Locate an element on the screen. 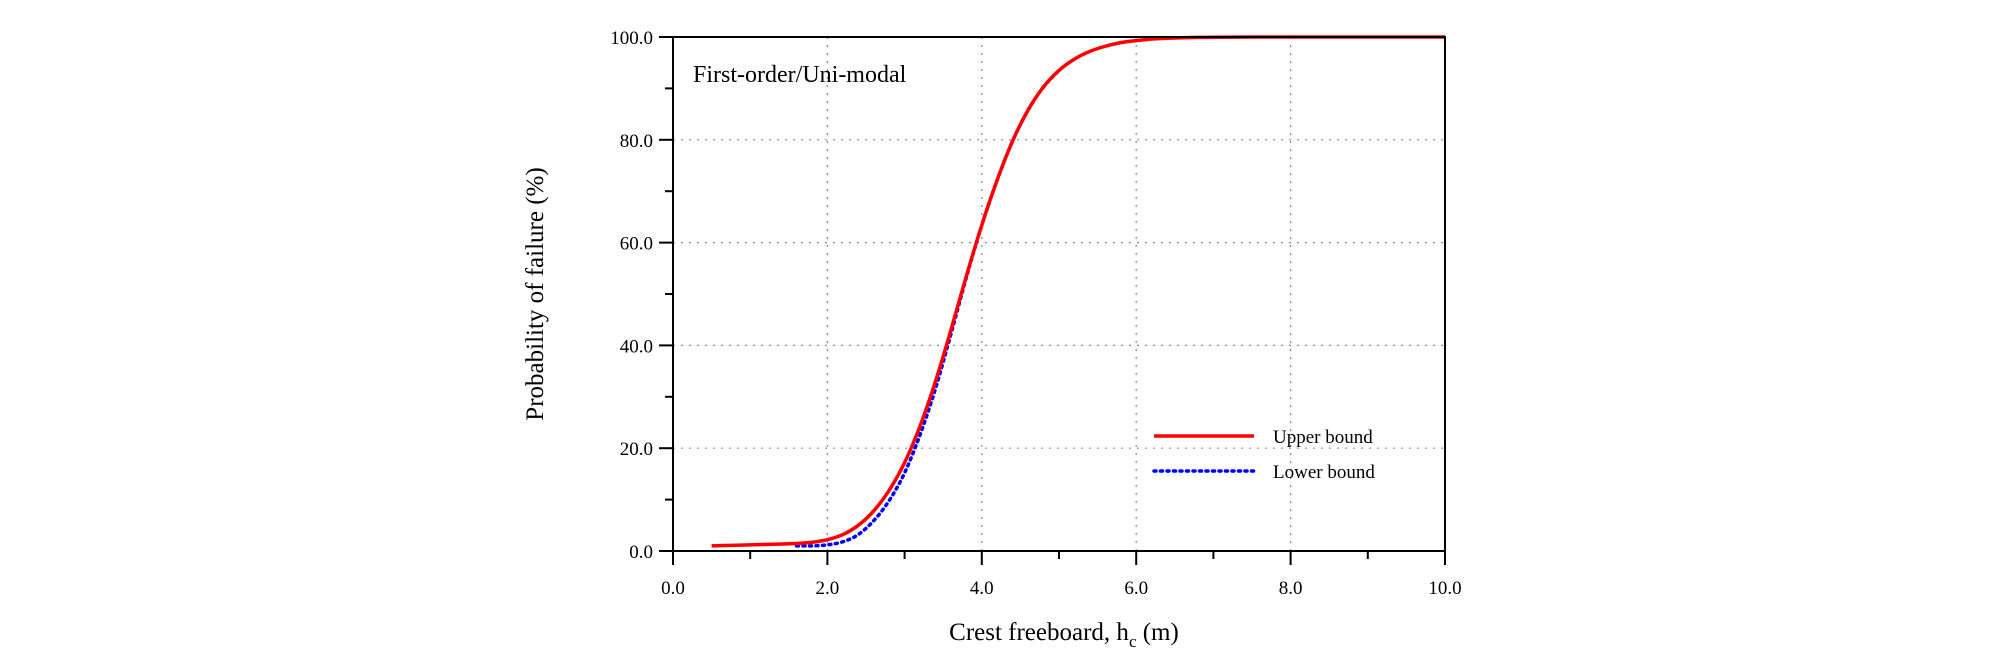 This screenshot has height=666, width=2008. x-tick-label: 0.0 is located at coordinates (673, 588).